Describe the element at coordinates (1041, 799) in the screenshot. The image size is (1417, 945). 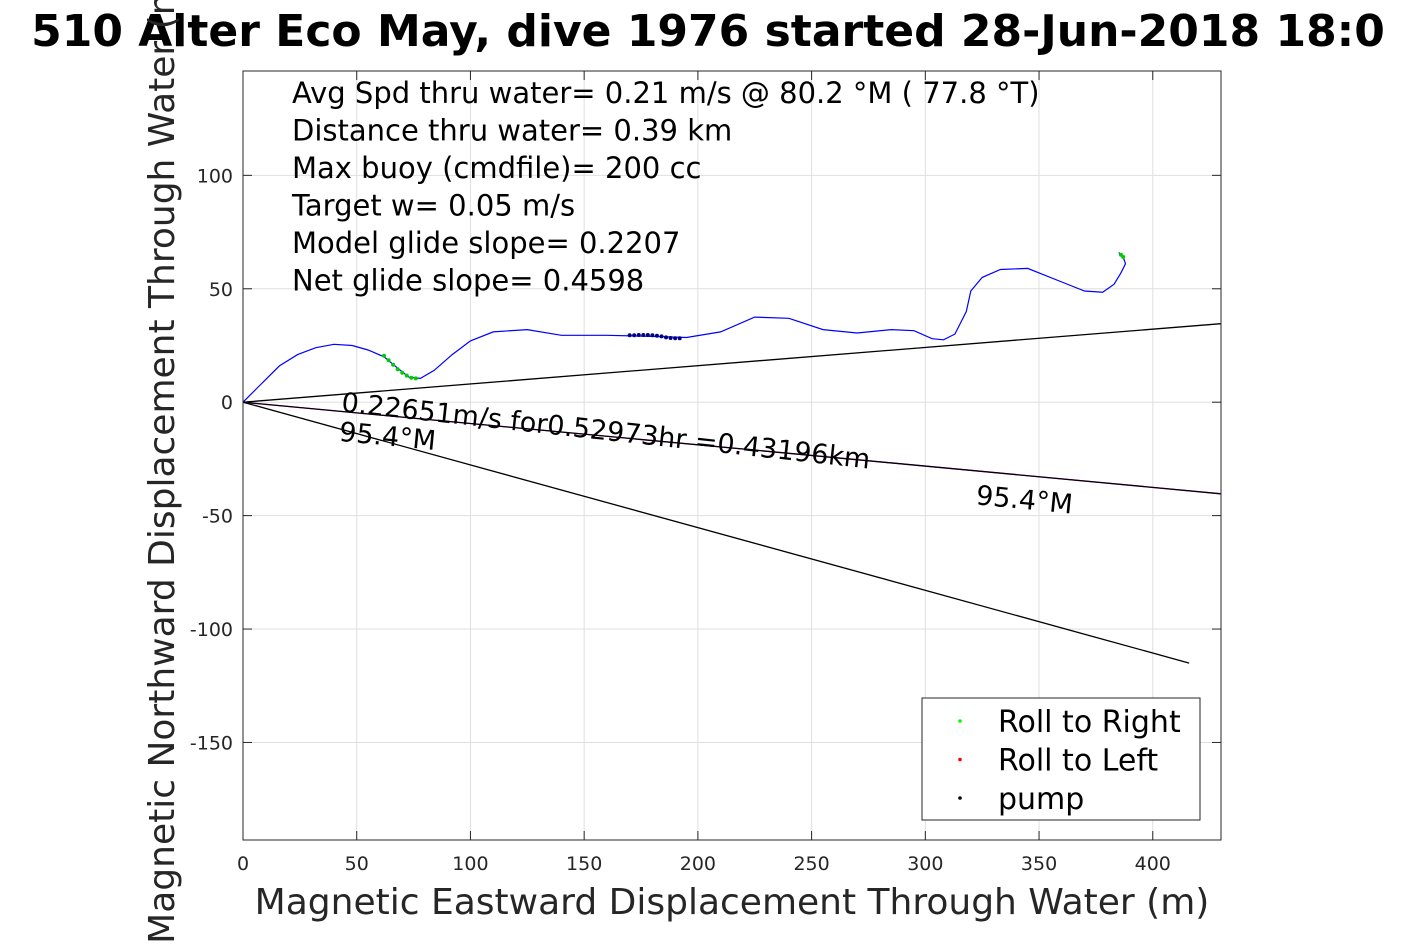
I see `legend-label: pump` at that location.